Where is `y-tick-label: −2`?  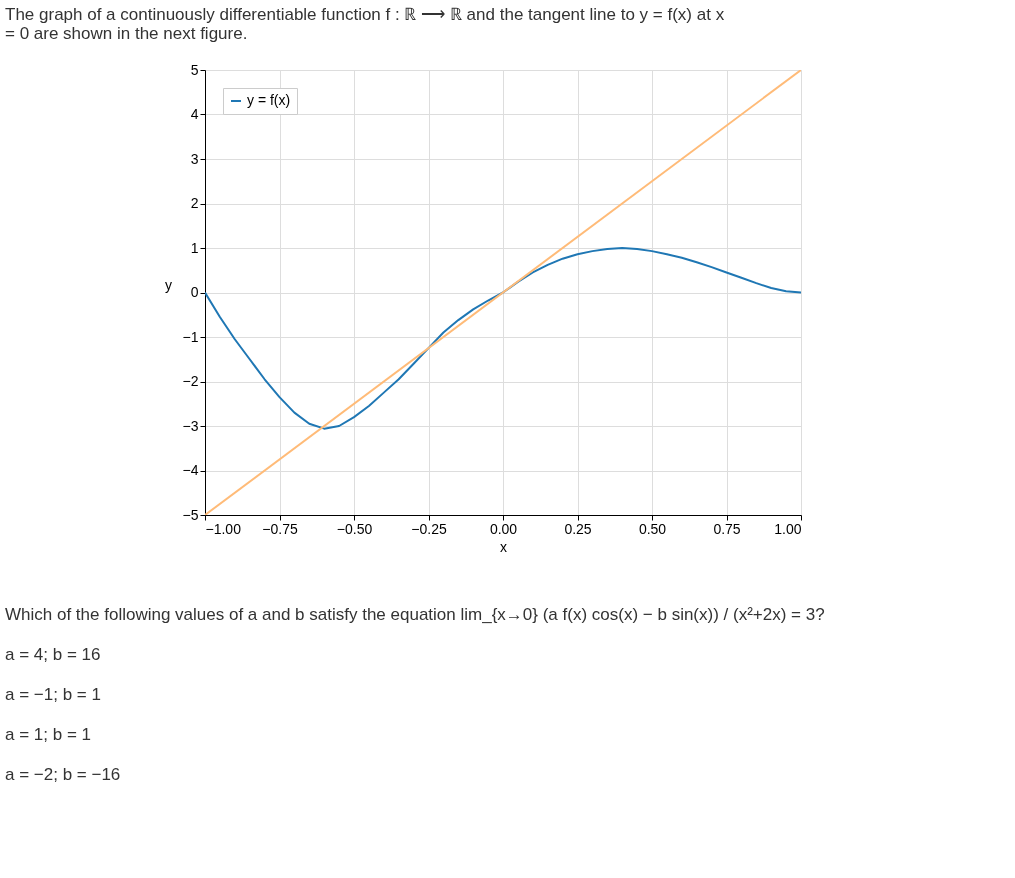 y-tick-label: −2 is located at coordinates (190, 381).